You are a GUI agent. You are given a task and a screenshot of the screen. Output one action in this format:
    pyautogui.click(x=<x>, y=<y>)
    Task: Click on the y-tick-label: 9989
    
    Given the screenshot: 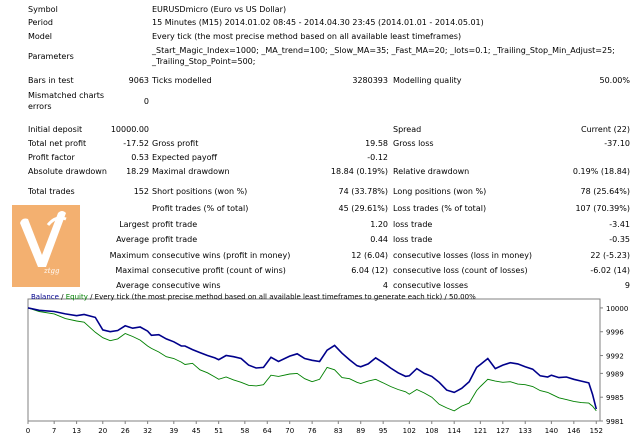 What is the action you would take?
    pyautogui.click(x=615, y=374)
    